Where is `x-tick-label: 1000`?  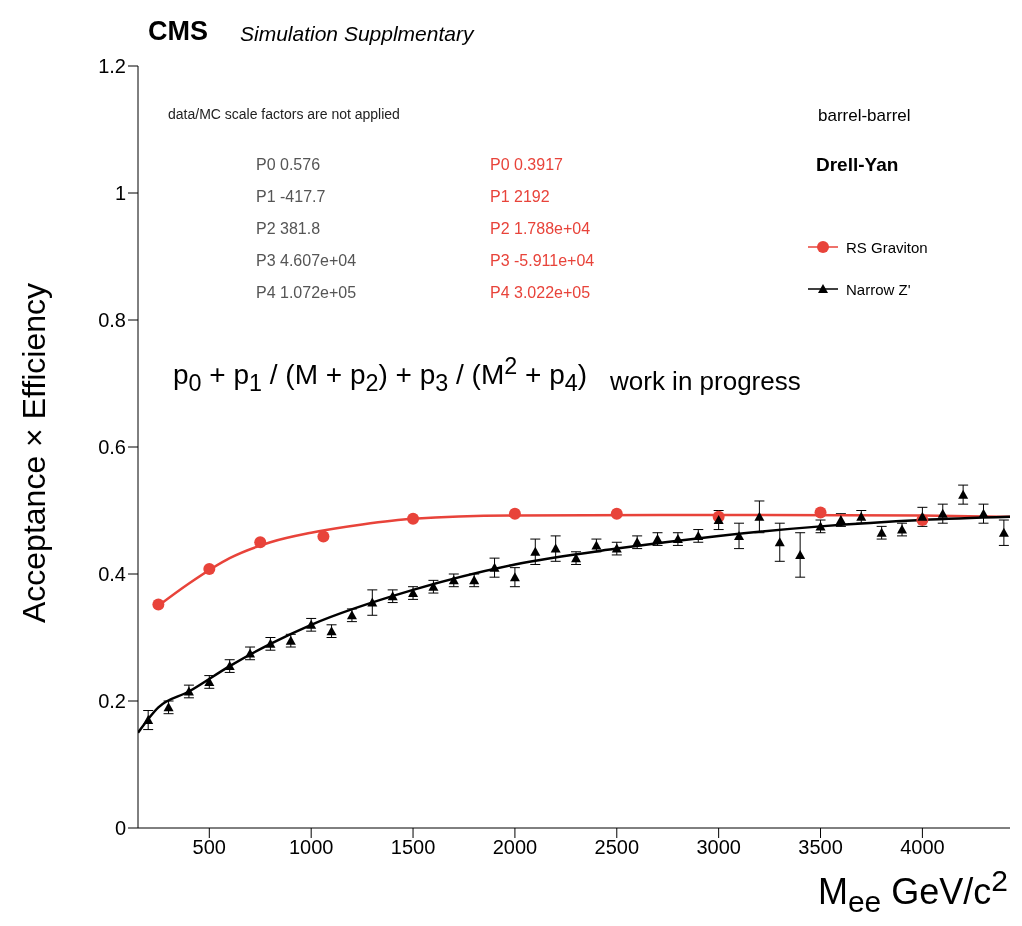
x-tick-label: 1000 is located at coordinates (311, 847).